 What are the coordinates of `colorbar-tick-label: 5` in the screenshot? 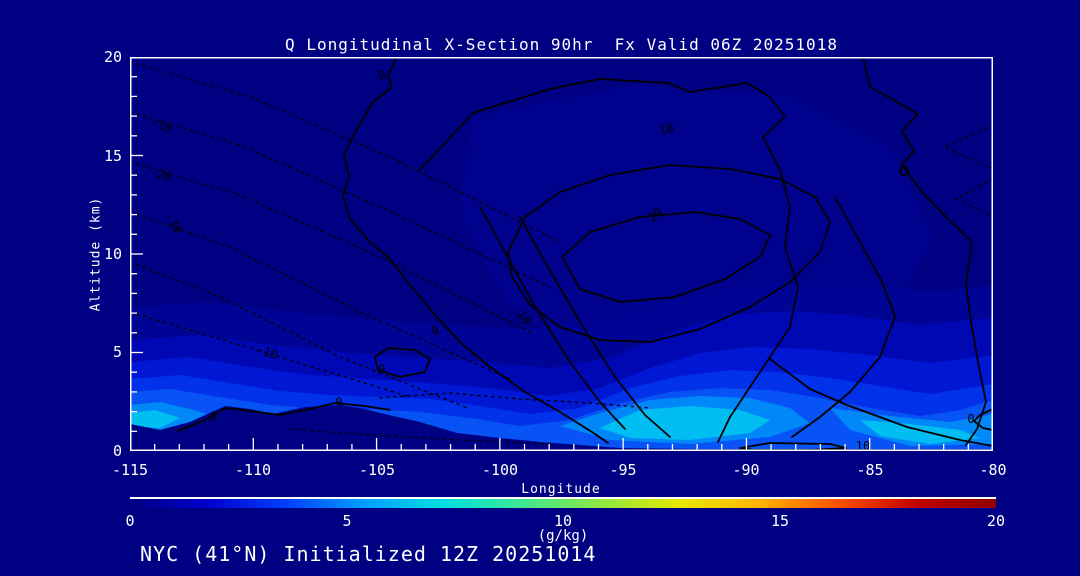 It's located at (347, 521).